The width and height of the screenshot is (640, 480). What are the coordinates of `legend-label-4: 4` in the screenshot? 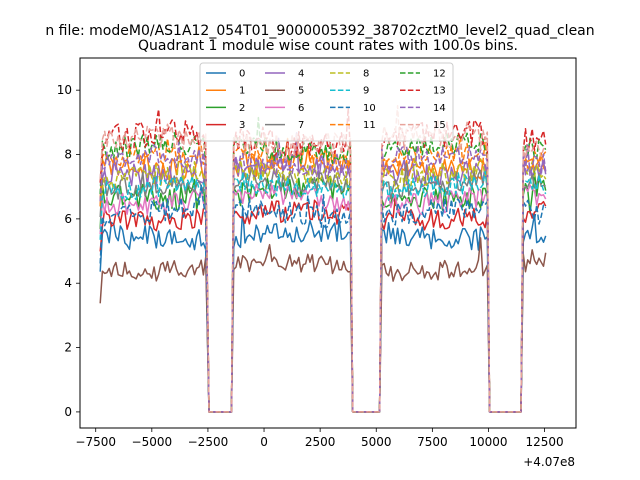 It's located at (301, 74).